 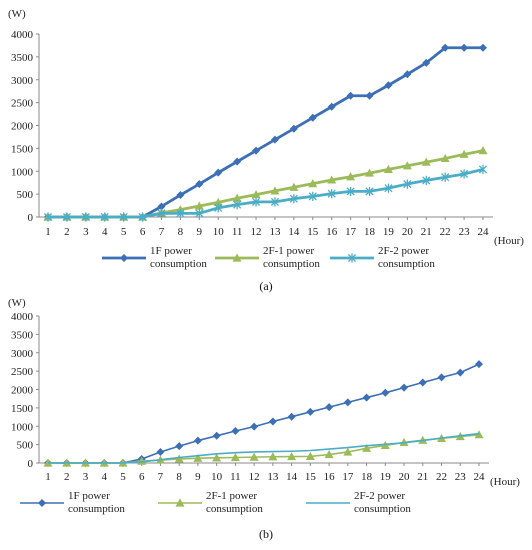 What do you see at coordinates (67, 477) in the screenshot?
I see `x-tick-label: 2` at bounding box center [67, 477].